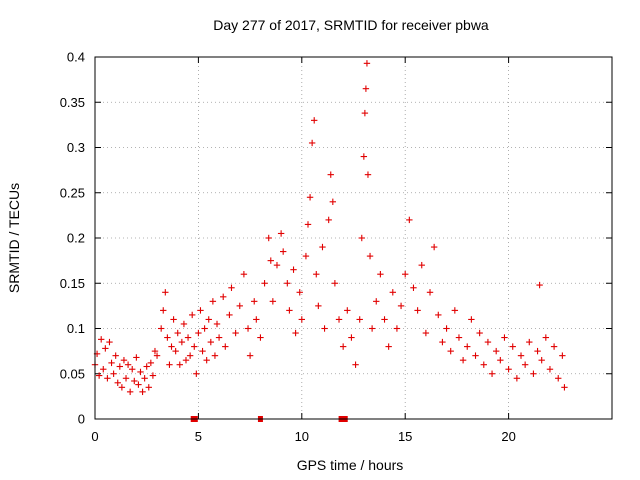 The image size is (640, 480). I want to click on y-tick-label: 0.35, so click(72, 102).